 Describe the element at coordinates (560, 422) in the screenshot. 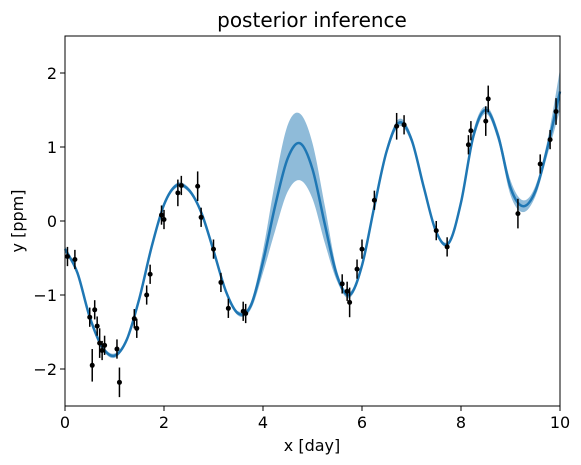

I see `x-tick-label: 10` at that location.